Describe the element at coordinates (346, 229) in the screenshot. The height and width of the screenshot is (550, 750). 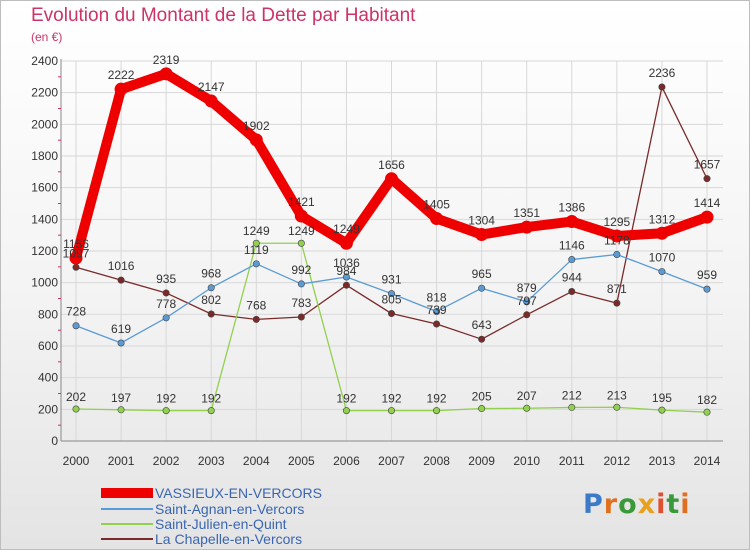
I see `data-label: 1249` at that location.